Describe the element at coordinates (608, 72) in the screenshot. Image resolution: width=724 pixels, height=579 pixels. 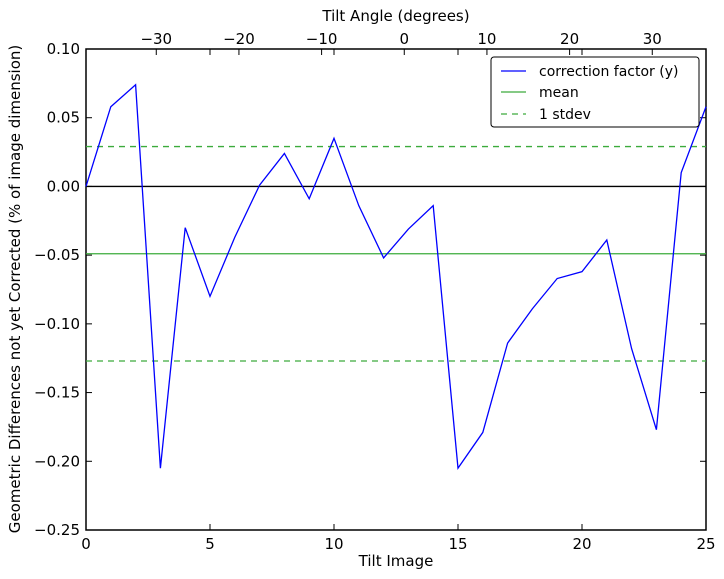
I see `legend-label-correction-factor: correction factor (y)` at that location.